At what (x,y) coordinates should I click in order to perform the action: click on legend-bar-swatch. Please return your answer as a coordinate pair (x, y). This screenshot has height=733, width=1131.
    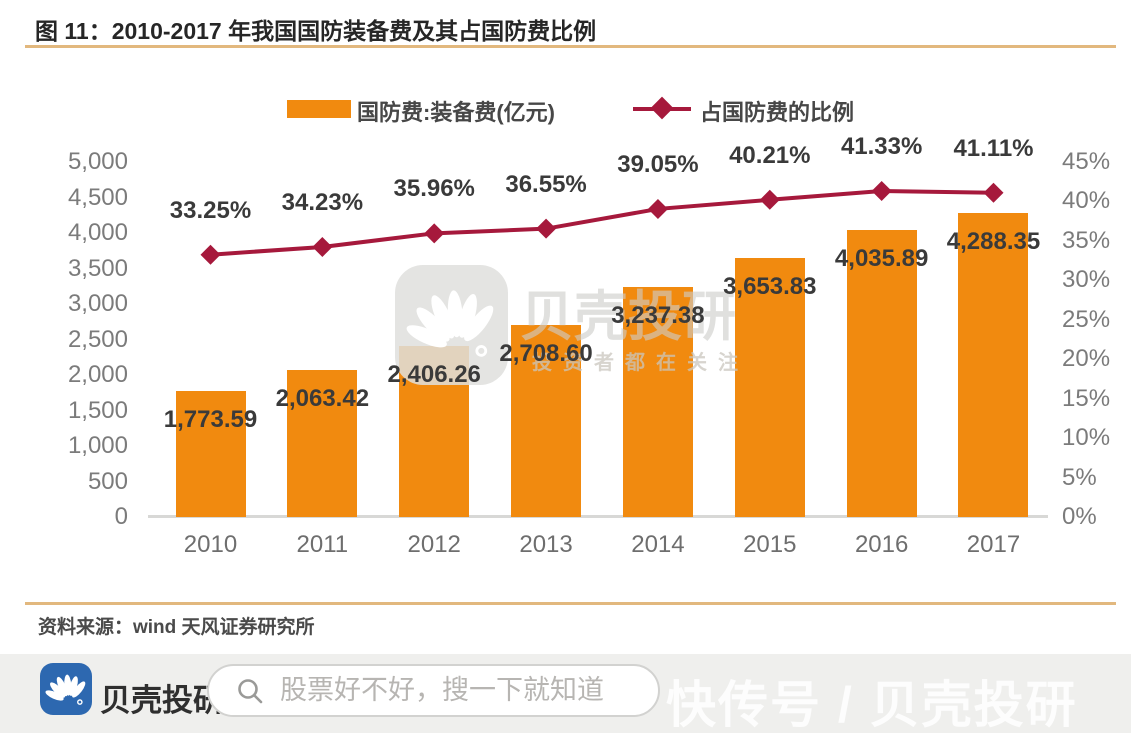
    Looking at the image, I should click on (319, 109).